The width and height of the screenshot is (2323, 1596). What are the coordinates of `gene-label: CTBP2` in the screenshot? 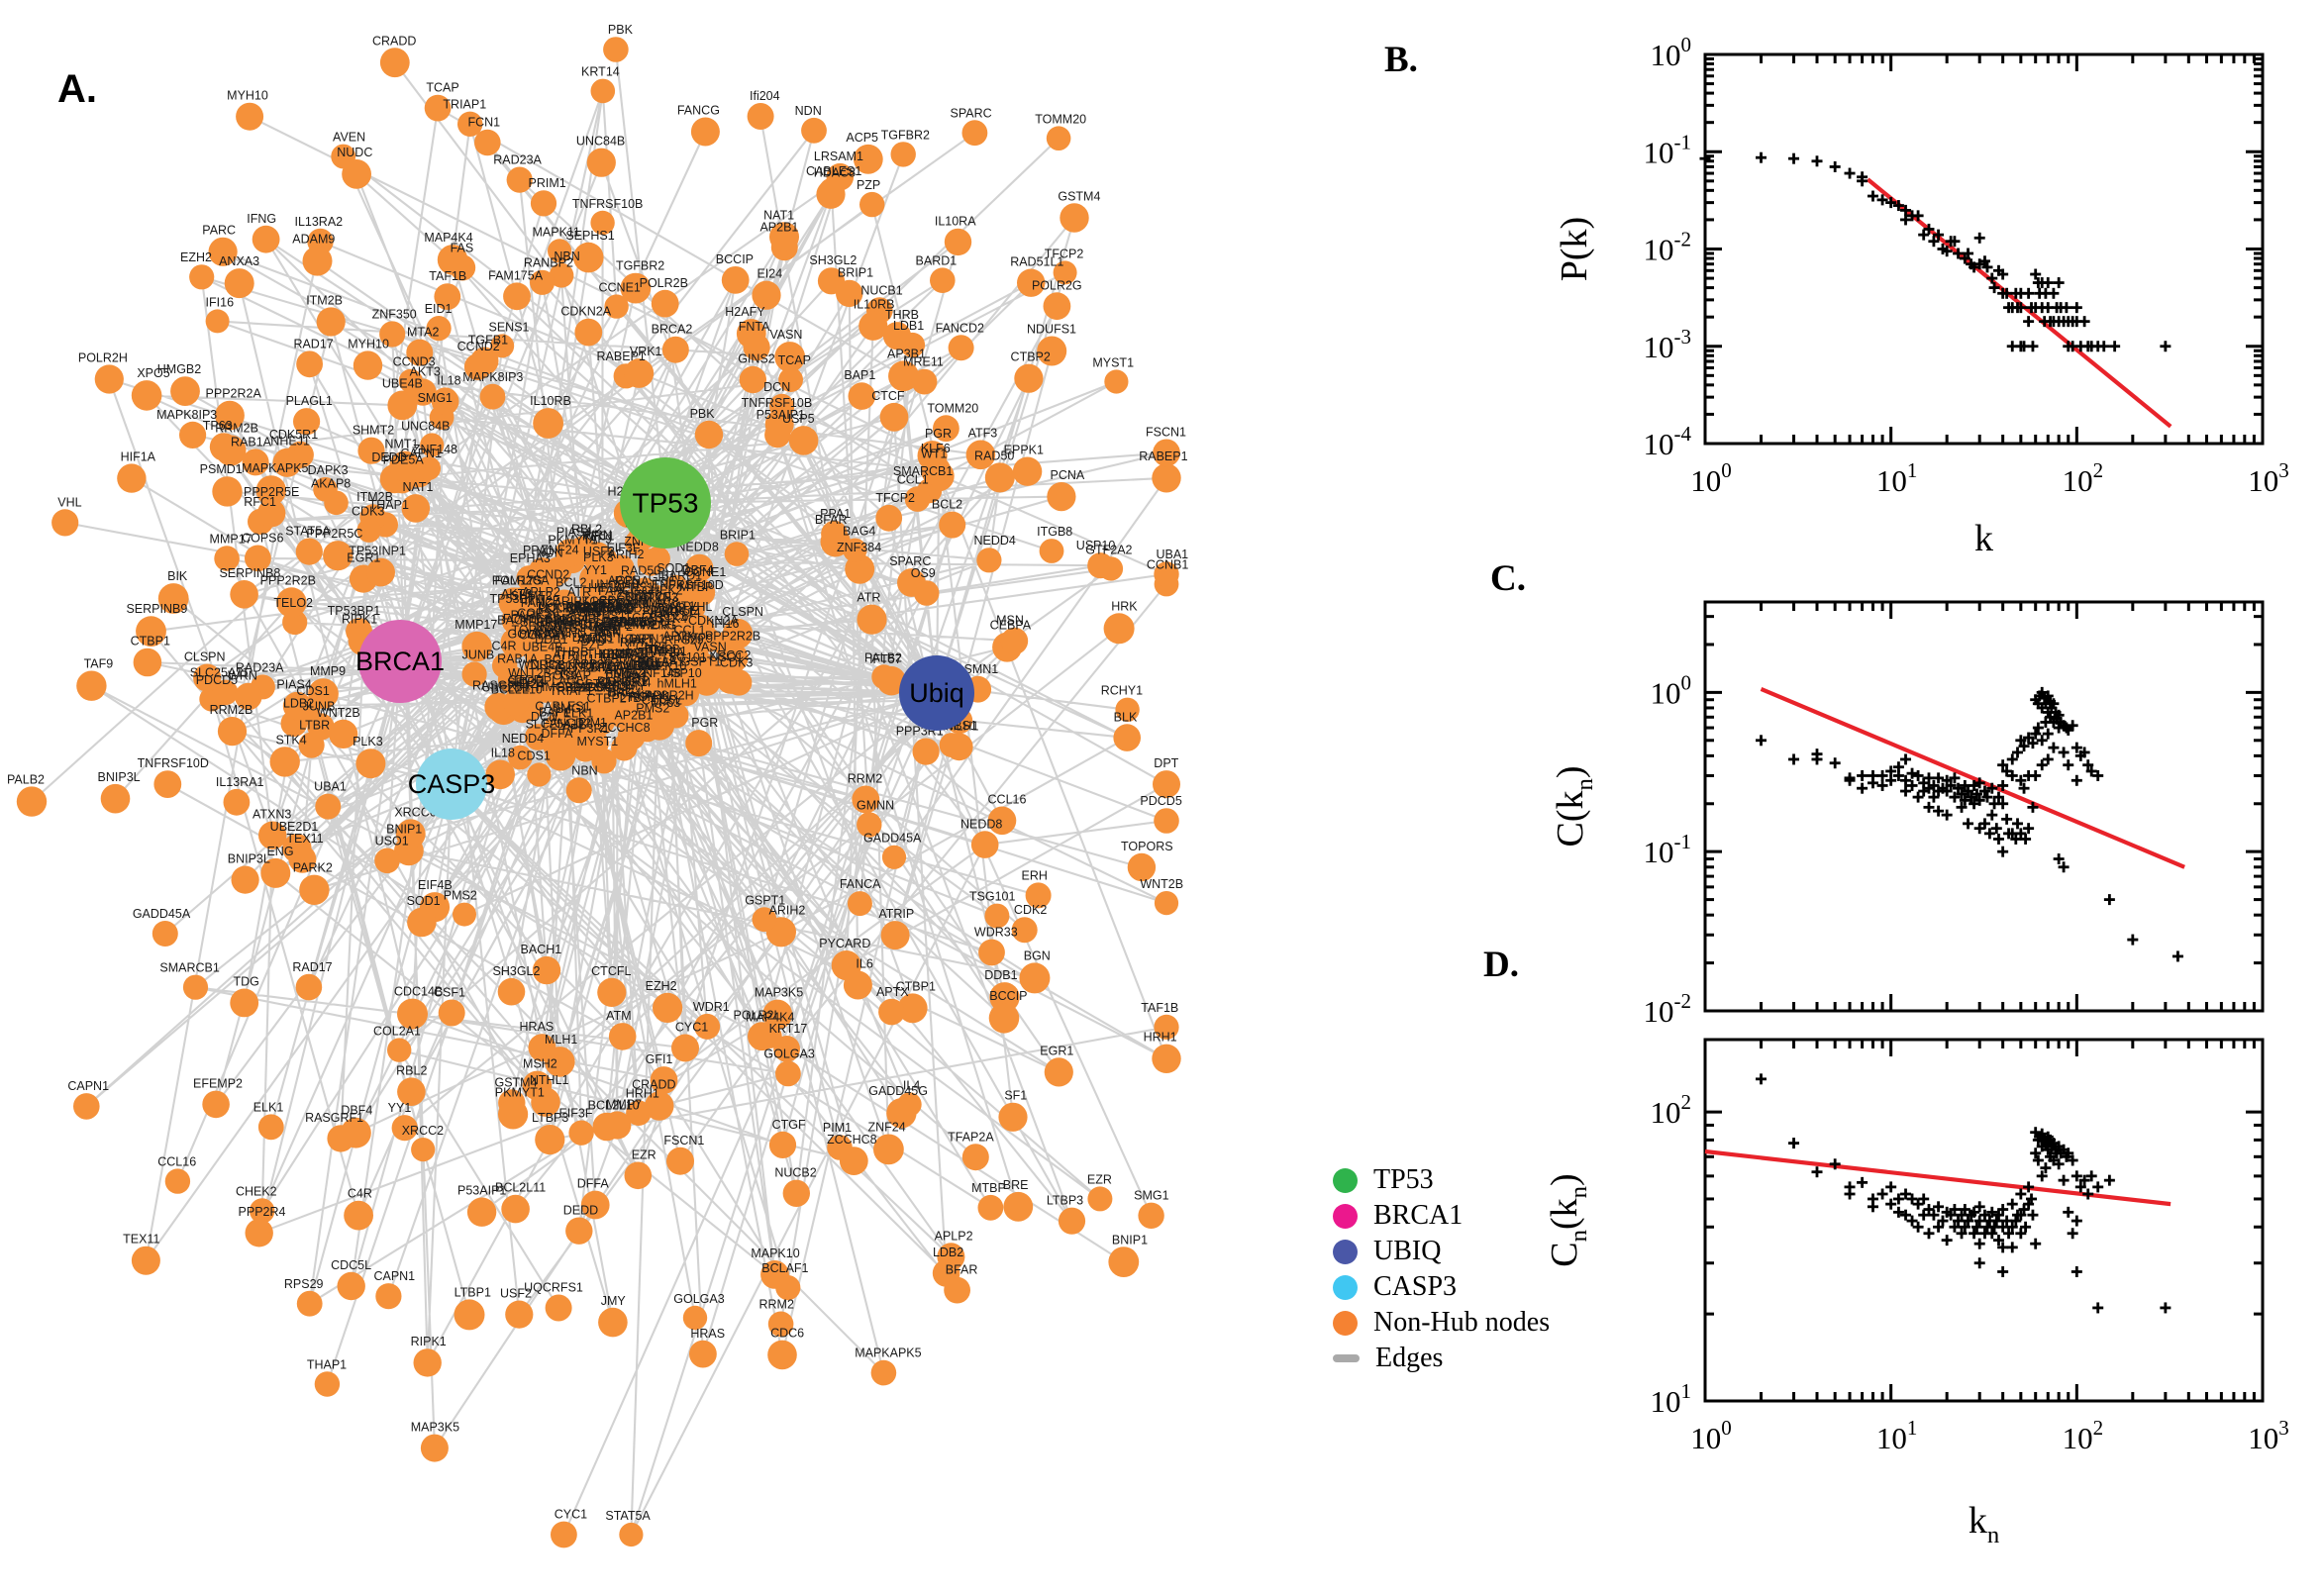 It's located at (1031, 357).